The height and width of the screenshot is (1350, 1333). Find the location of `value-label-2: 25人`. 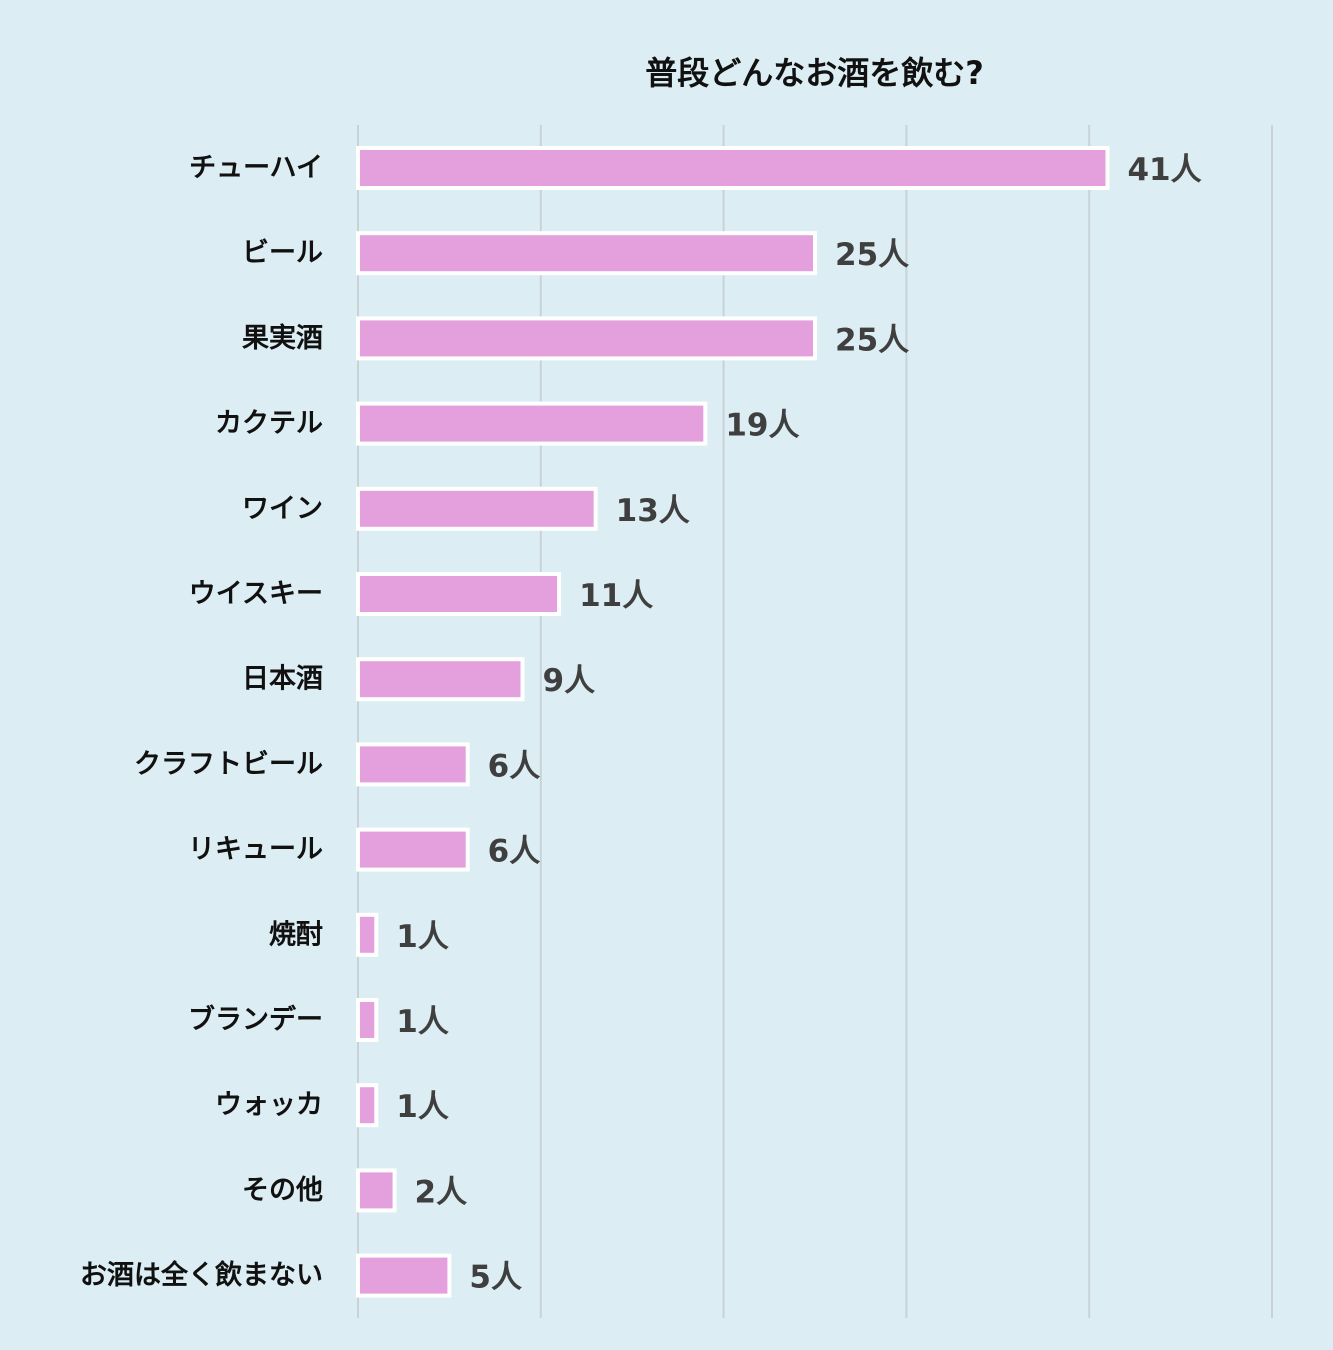

value-label-2: 25人 is located at coordinates (872, 340).